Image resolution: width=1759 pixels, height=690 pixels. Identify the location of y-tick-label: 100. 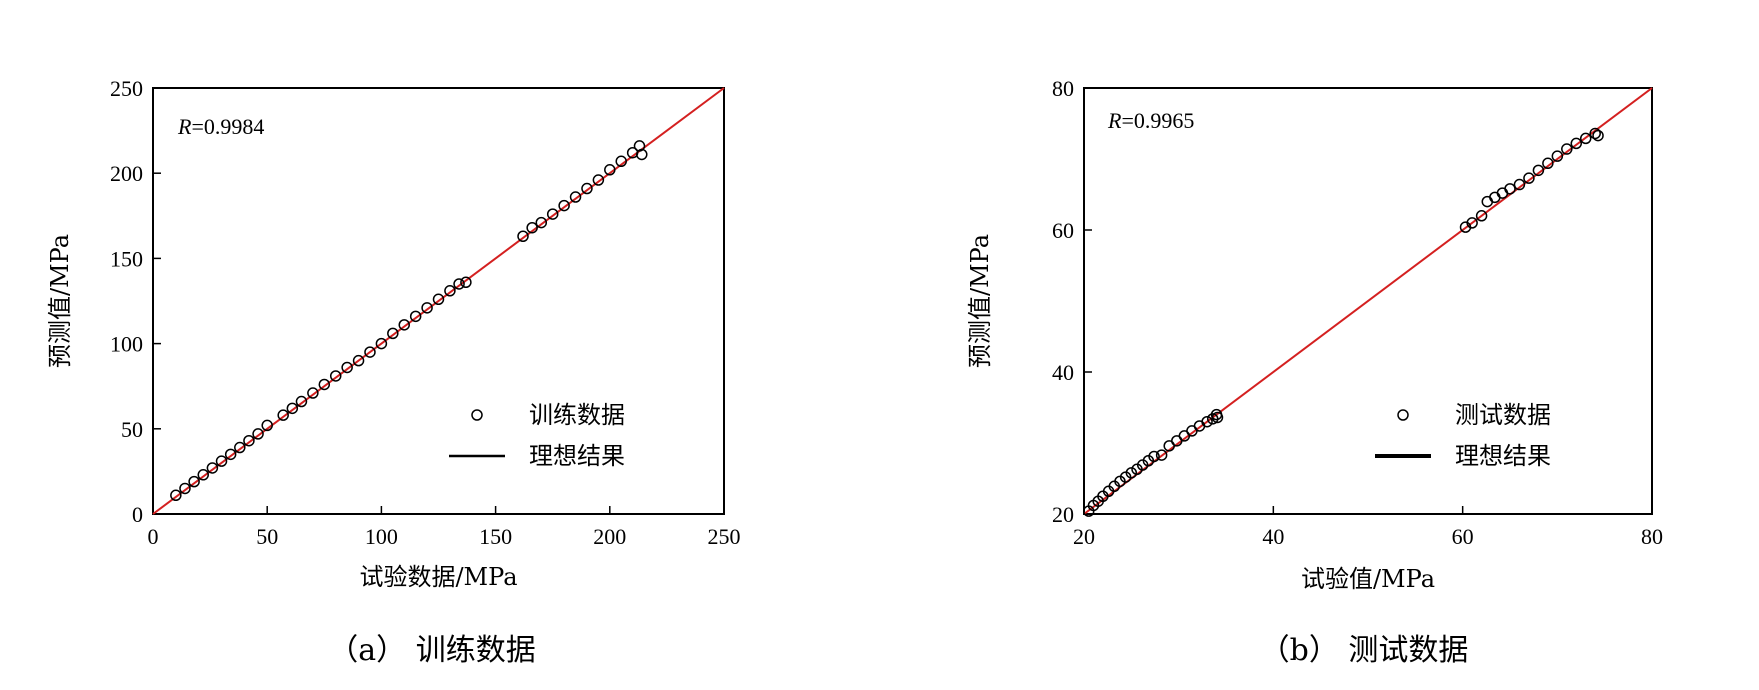
(126, 344).